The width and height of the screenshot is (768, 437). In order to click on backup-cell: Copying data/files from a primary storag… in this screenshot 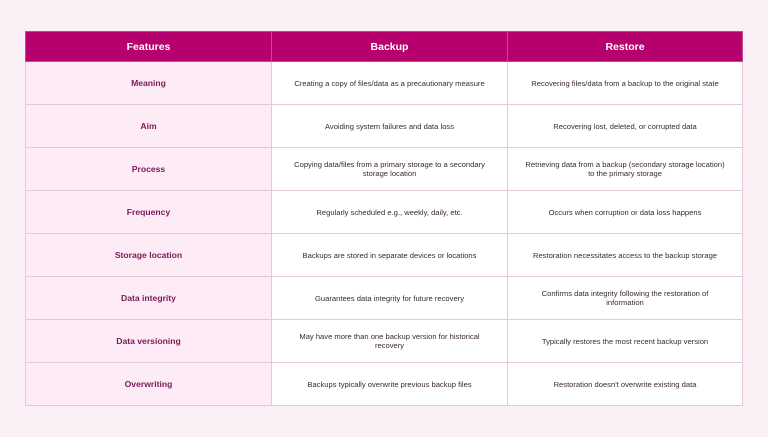, I will do `click(389, 169)`.